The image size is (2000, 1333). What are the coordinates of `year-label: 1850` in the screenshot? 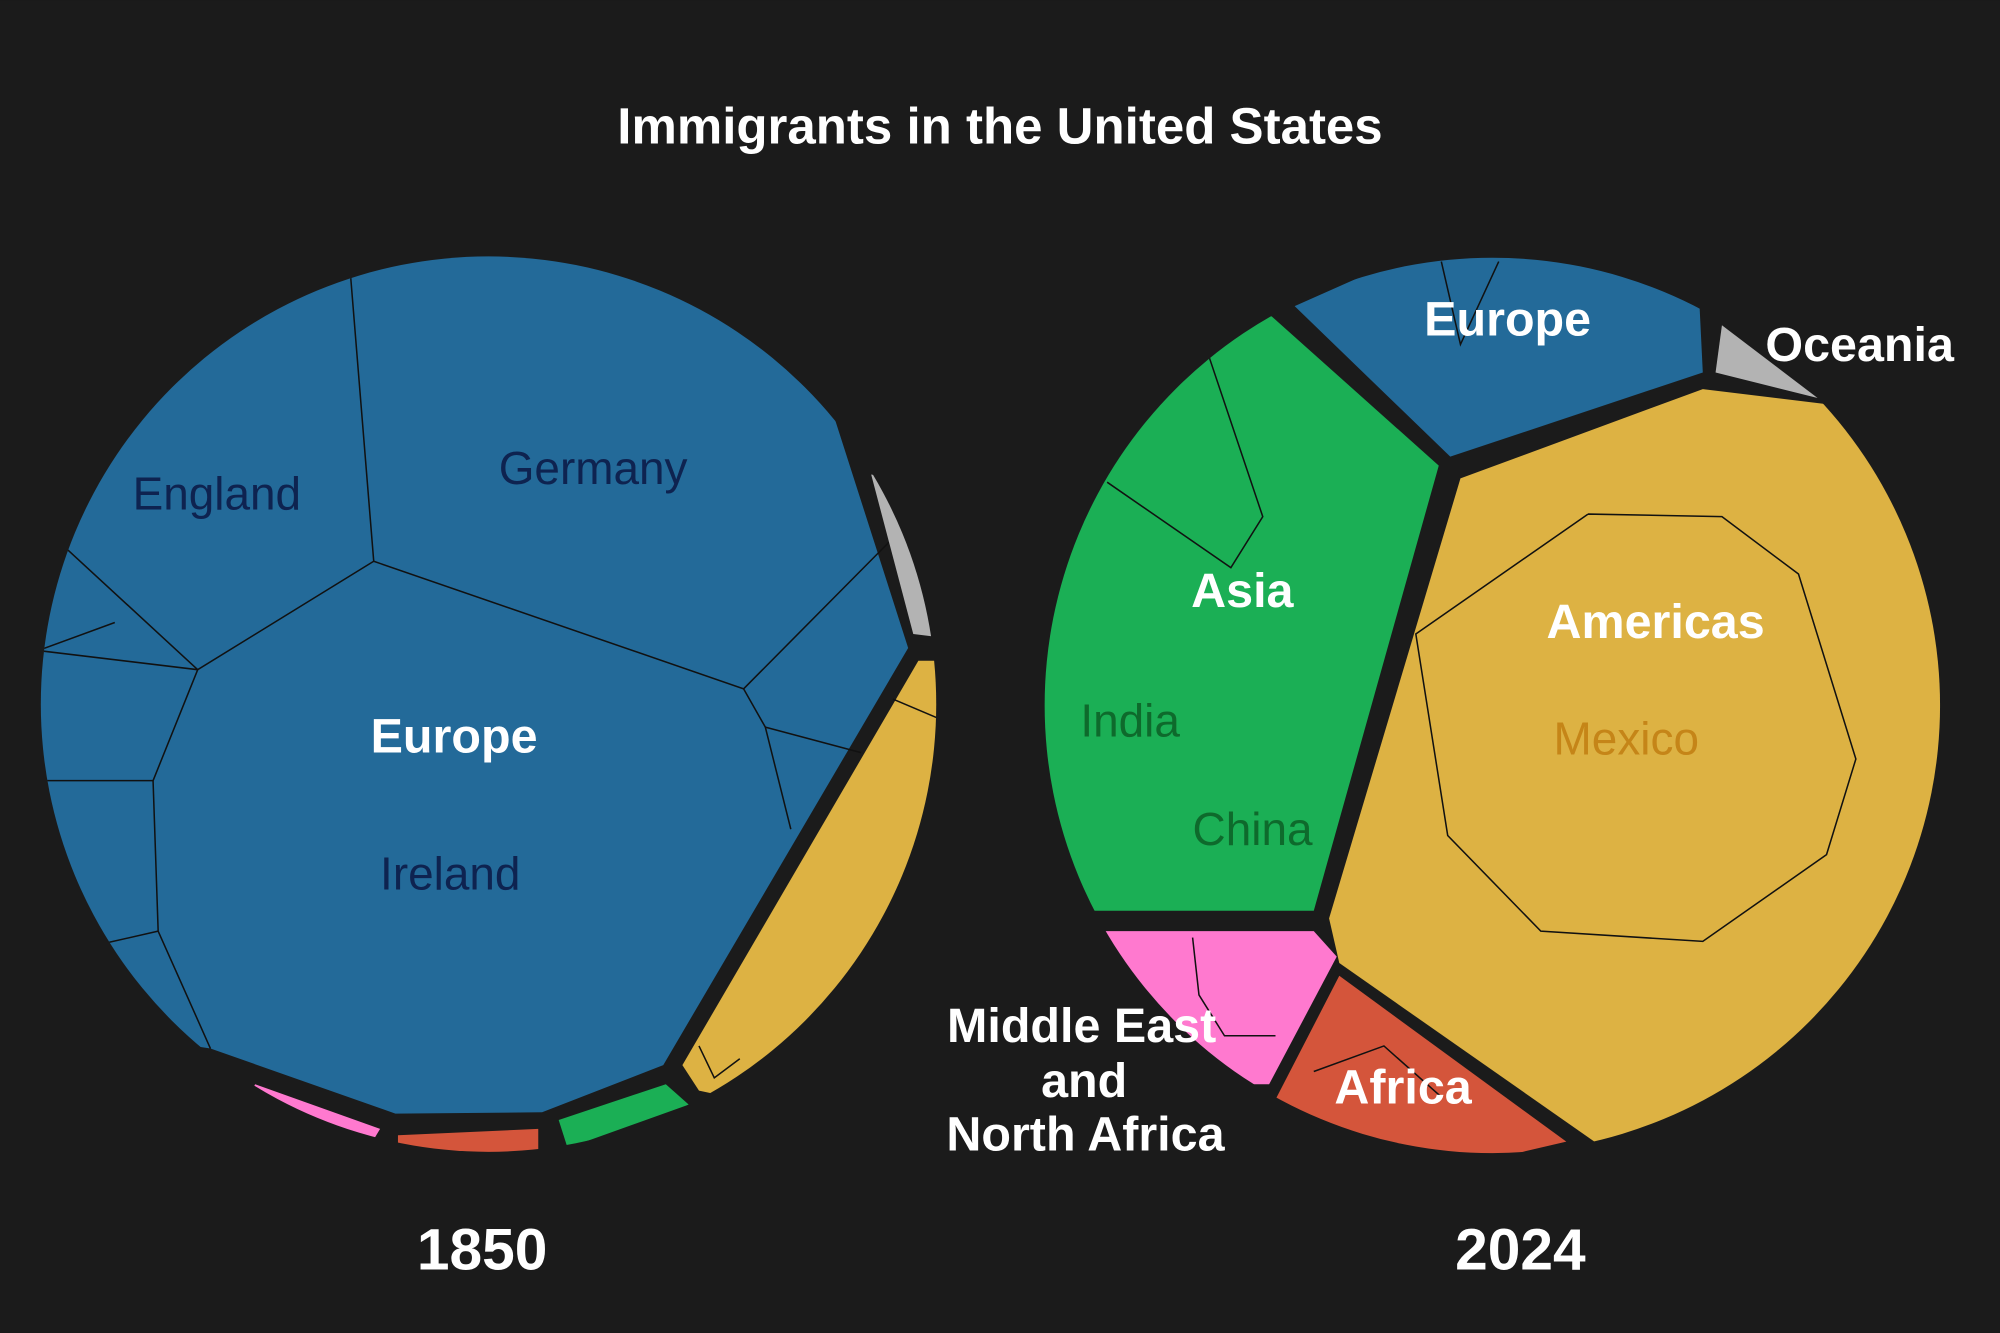 It's located at (482, 1249).